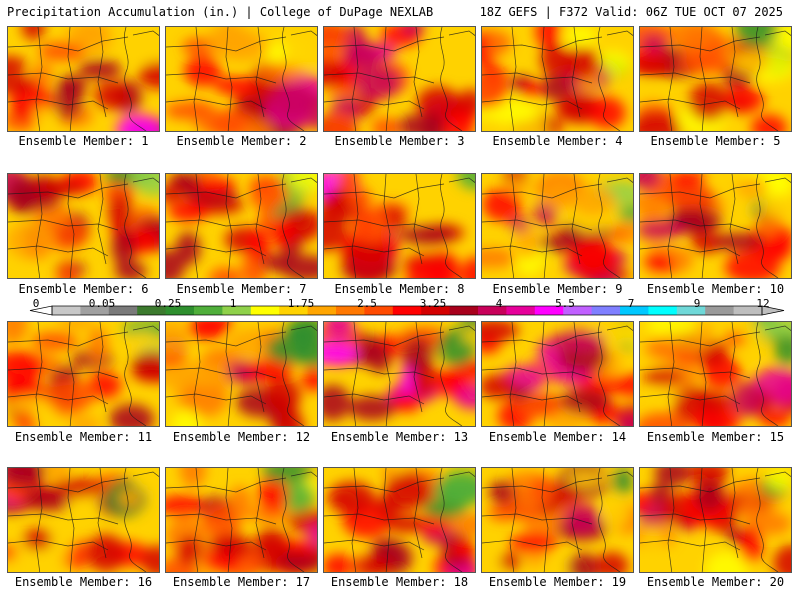 This screenshot has height=600, width=800. What do you see at coordinates (557, 582) in the screenshot?
I see `ensemble-member-label: Ensemble Member: 19` at bounding box center [557, 582].